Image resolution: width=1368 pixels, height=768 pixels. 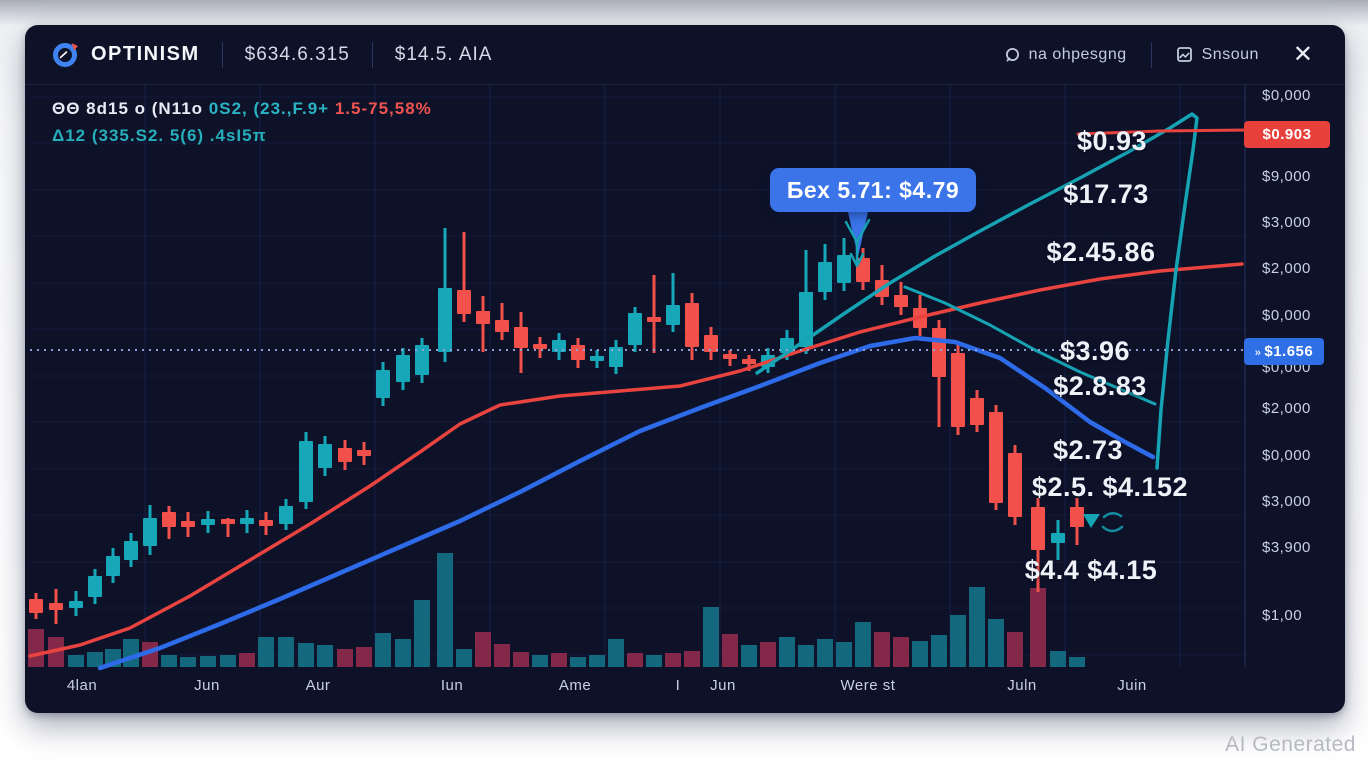 I want to click on last-price-tag: » $1.656, so click(x=1284, y=351).